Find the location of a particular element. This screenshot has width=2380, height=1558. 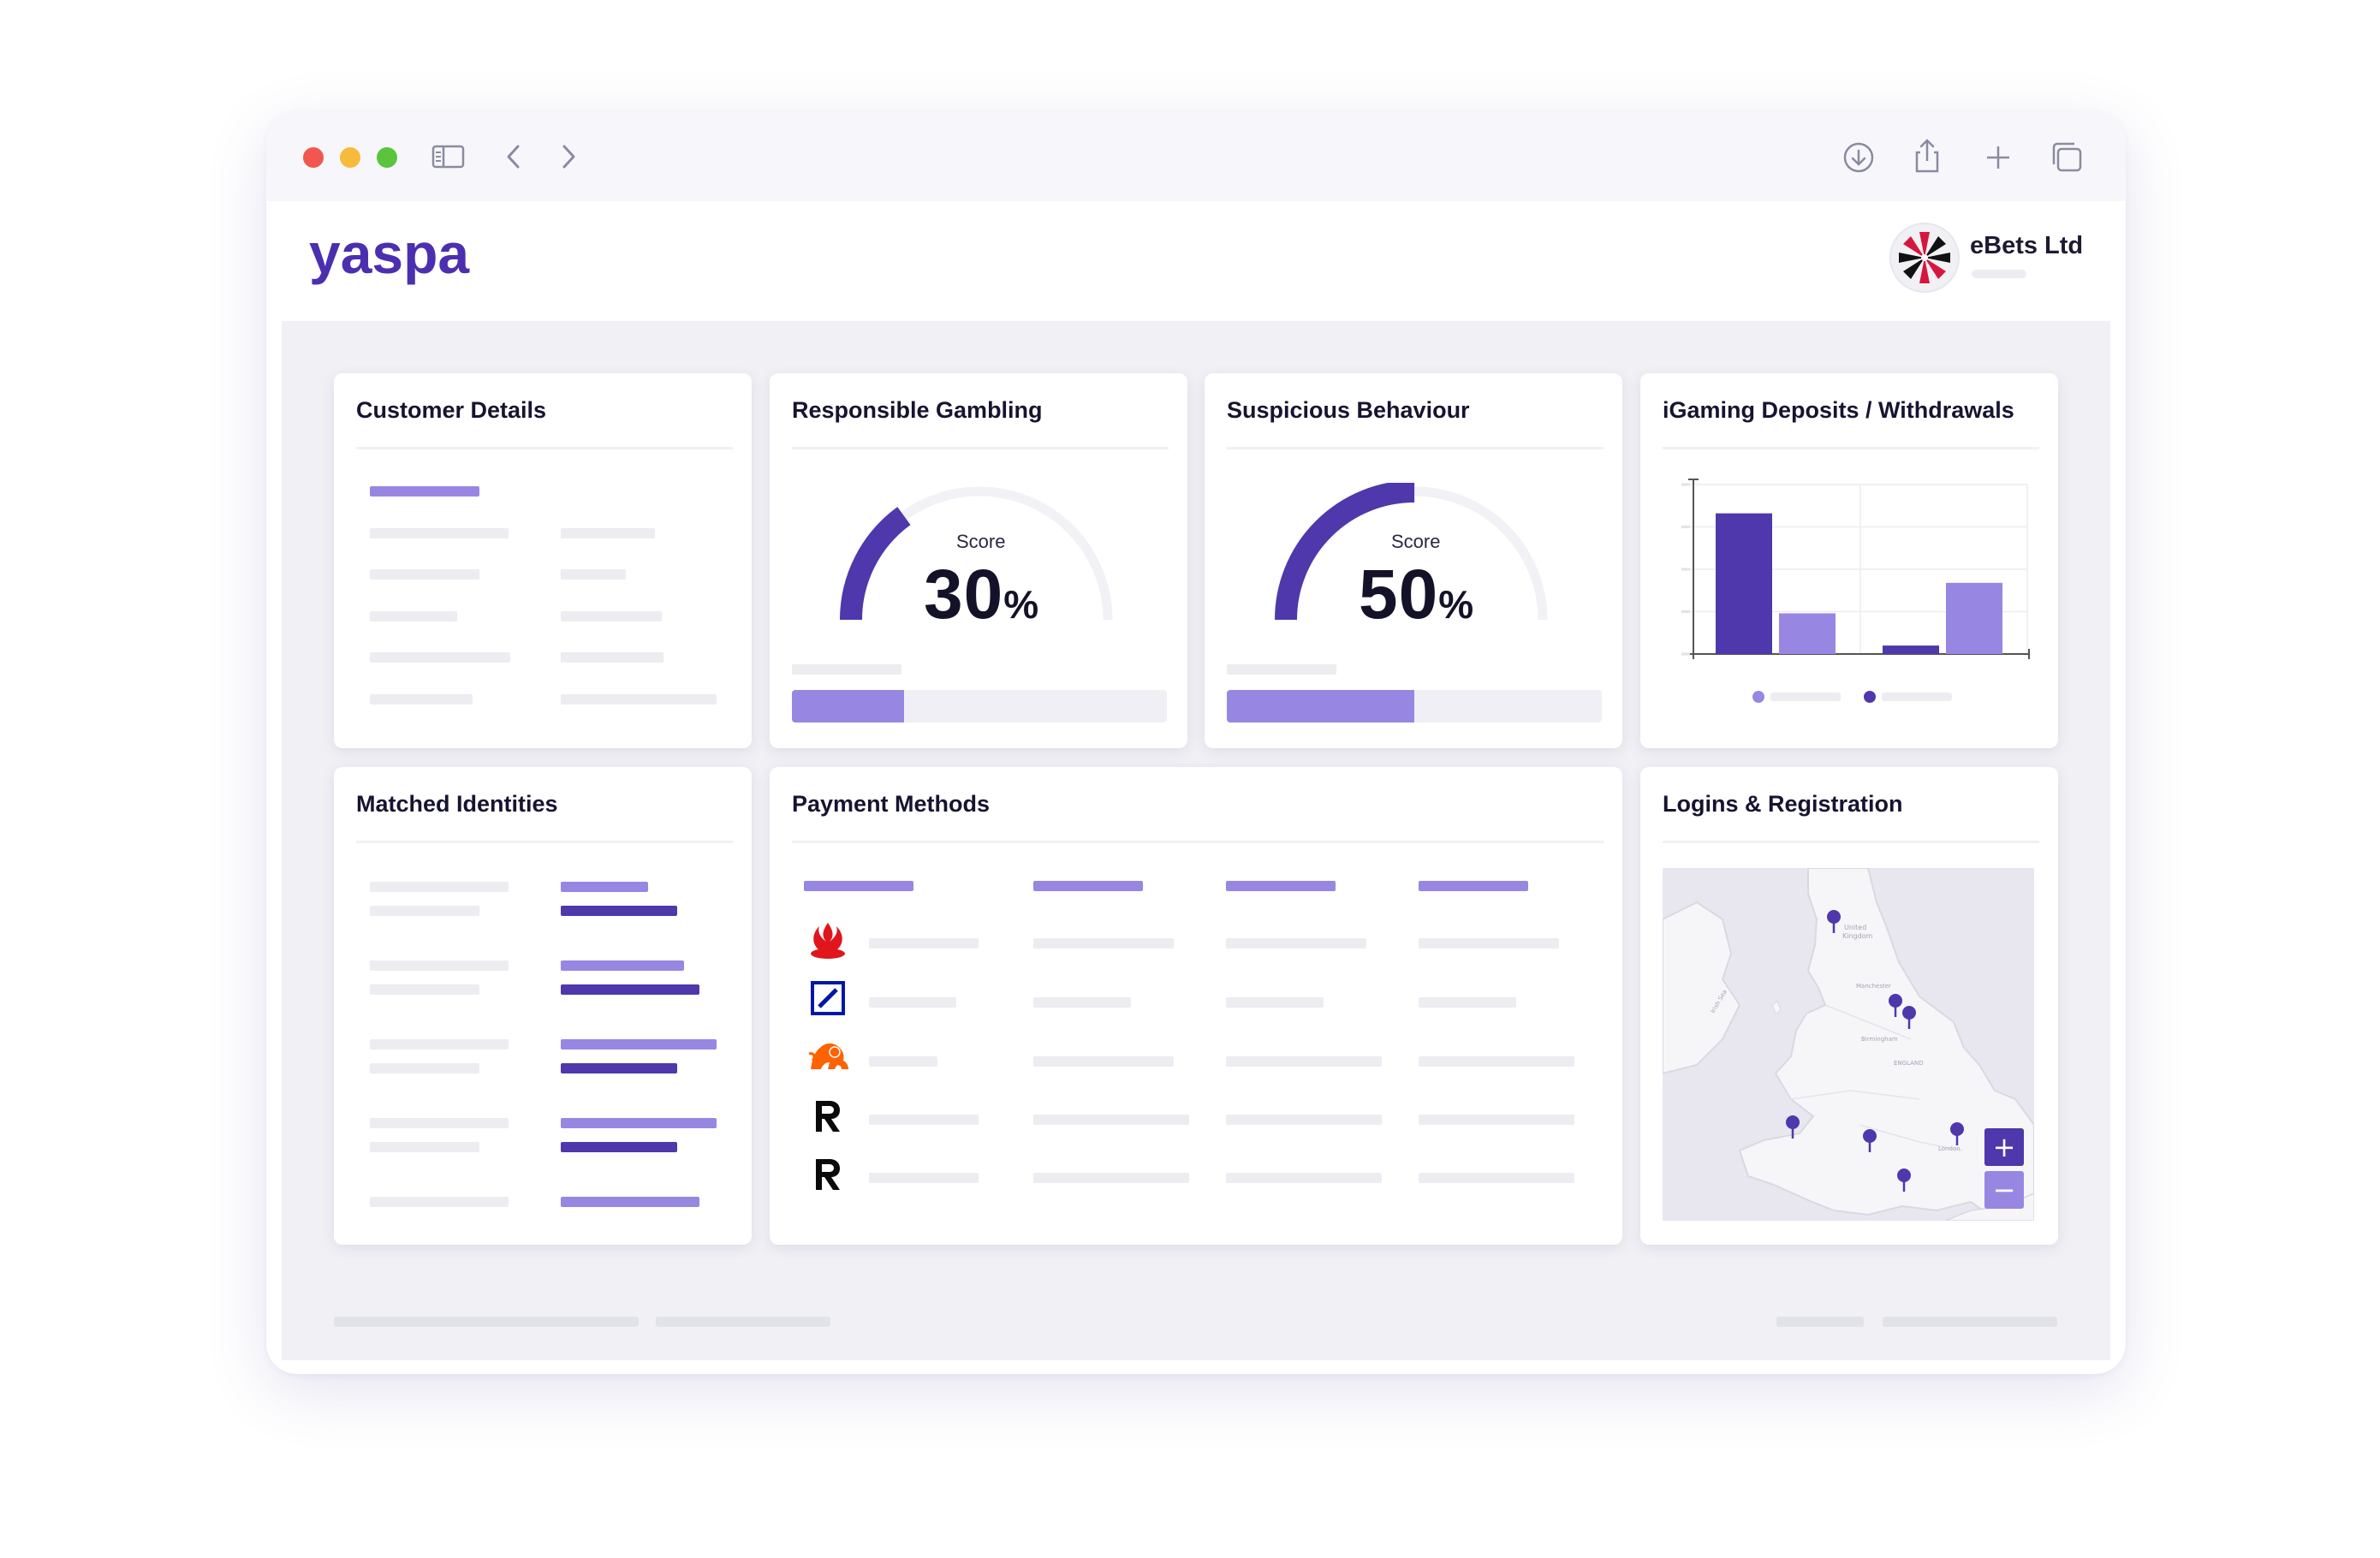

customer-details-card: Customer Details is located at coordinates (543, 560).